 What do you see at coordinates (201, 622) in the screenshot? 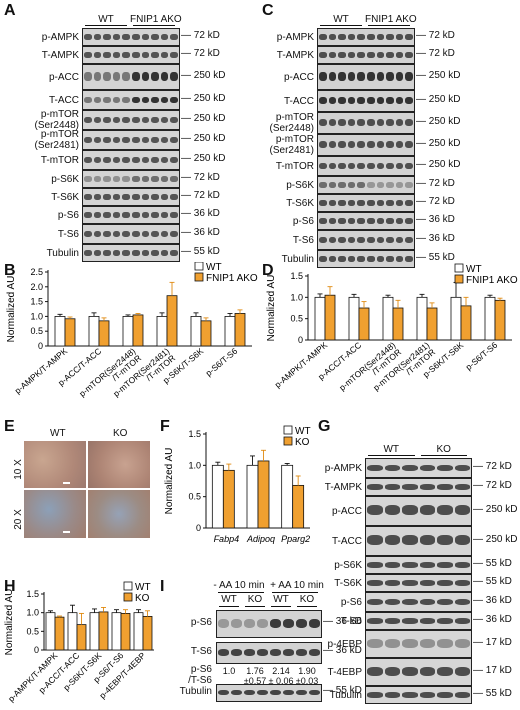
I see `blot-row-label: p-S6` at bounding box center [201, 622].